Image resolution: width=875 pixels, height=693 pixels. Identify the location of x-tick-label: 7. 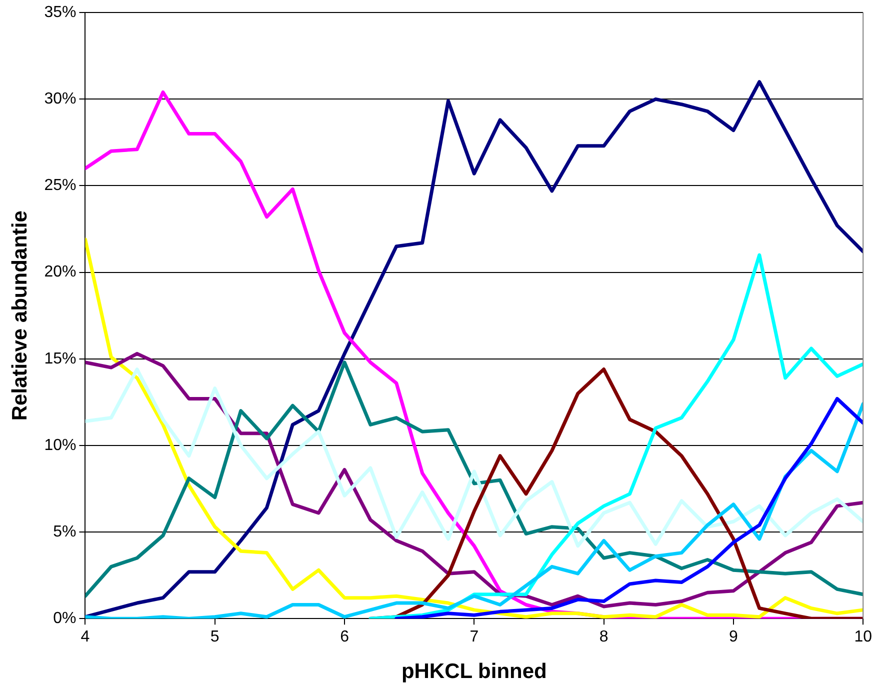
(474, 637).